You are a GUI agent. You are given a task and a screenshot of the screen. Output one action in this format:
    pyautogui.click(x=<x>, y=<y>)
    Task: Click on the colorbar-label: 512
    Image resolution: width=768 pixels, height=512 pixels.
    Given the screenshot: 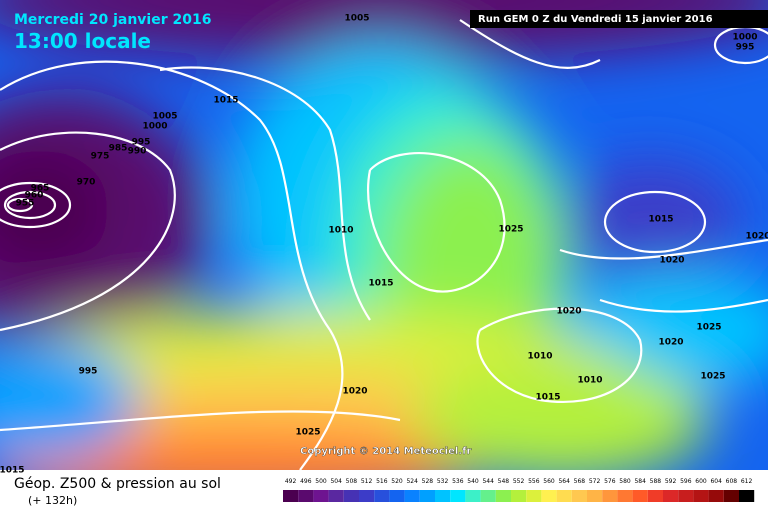 What is the action you would take?
    pyautogui.click(x=367, y=481)
    